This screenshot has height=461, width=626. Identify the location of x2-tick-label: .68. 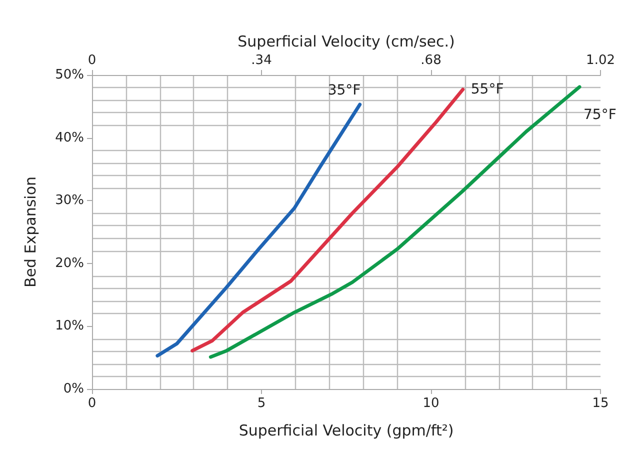
(431, 60).